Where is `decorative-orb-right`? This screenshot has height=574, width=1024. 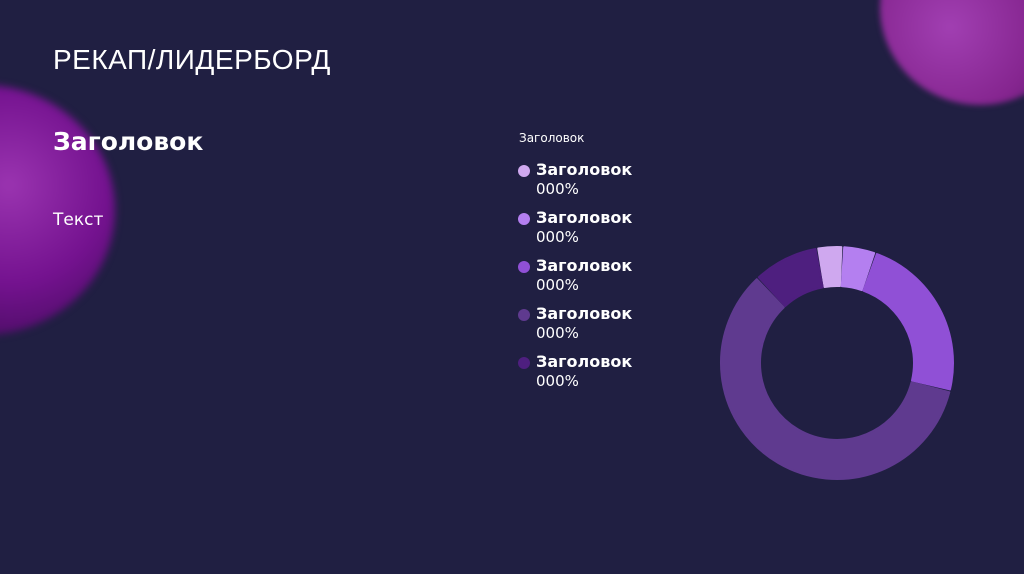
decorative-orb-right is located at coordinates (952, 52).